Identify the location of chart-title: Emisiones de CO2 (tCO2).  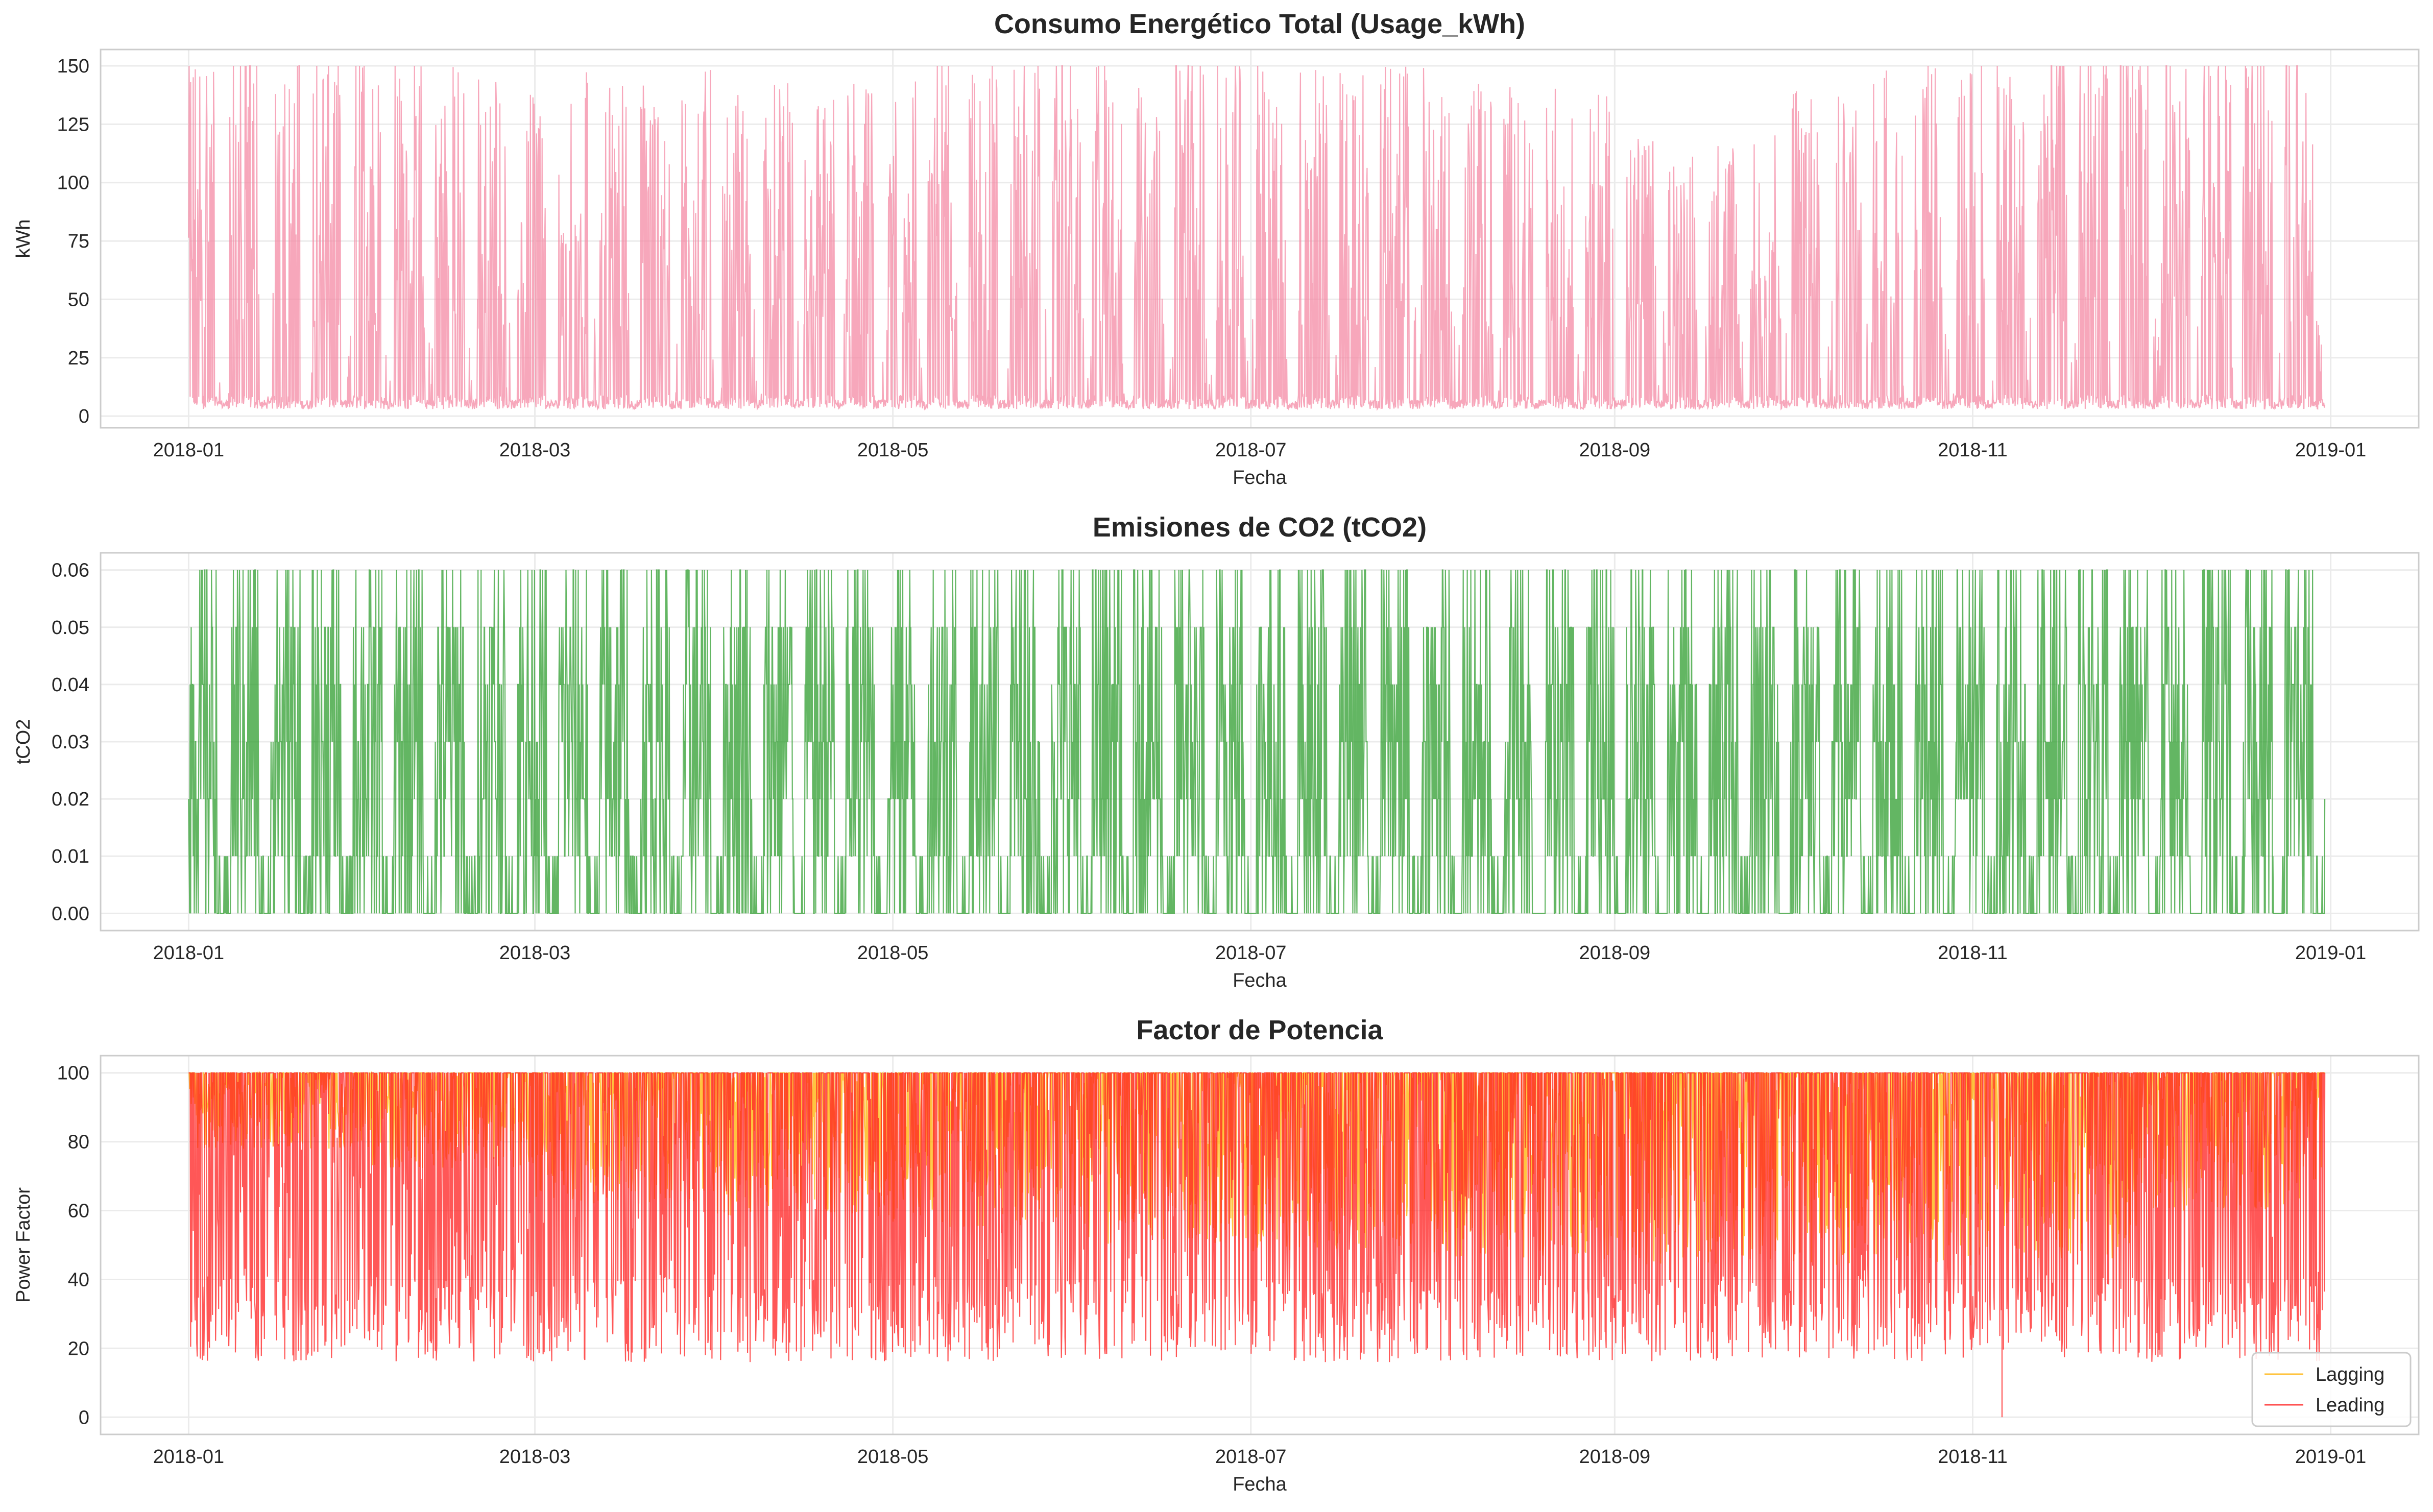
(1260, 528).